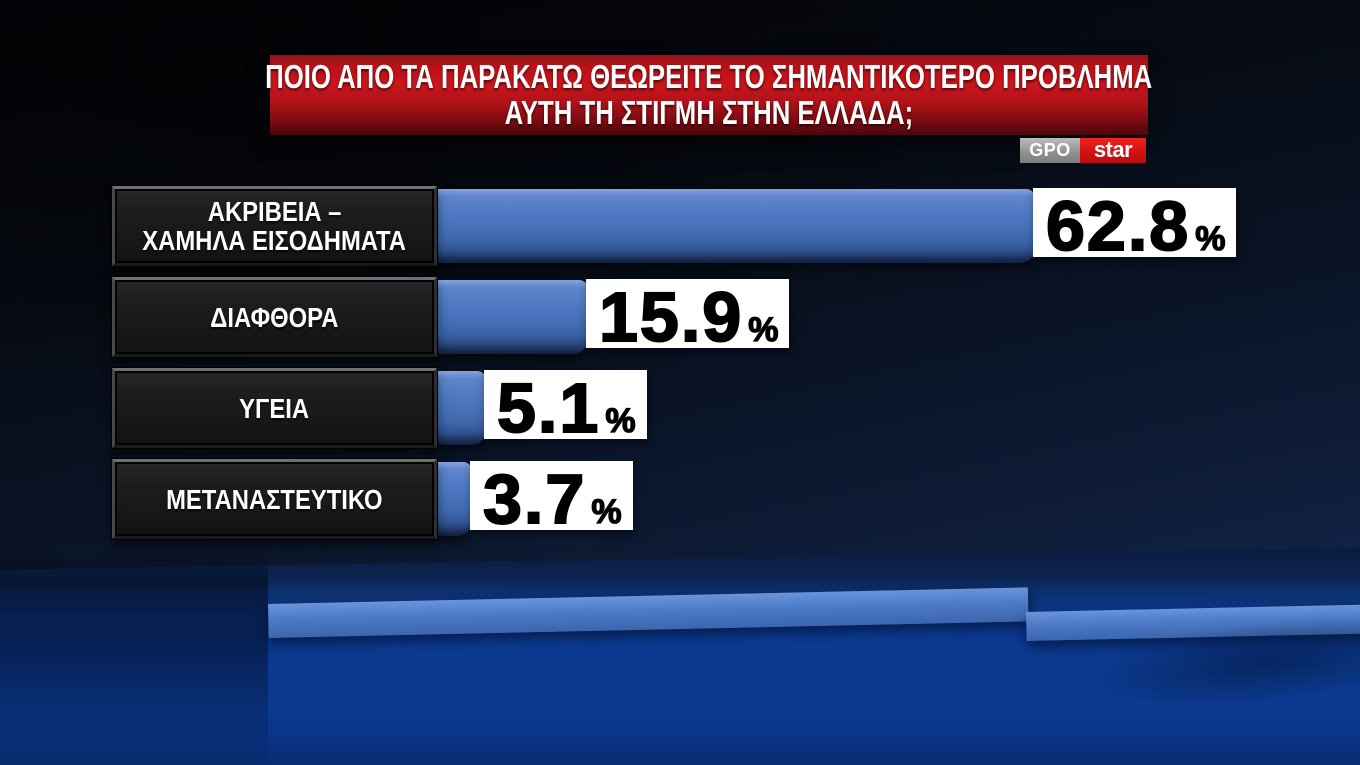 This screenshot has height=765, width=1360. Describe the element at coordinates (134, 658) in the screenshot. I see `floor-shadow-column` at that location.